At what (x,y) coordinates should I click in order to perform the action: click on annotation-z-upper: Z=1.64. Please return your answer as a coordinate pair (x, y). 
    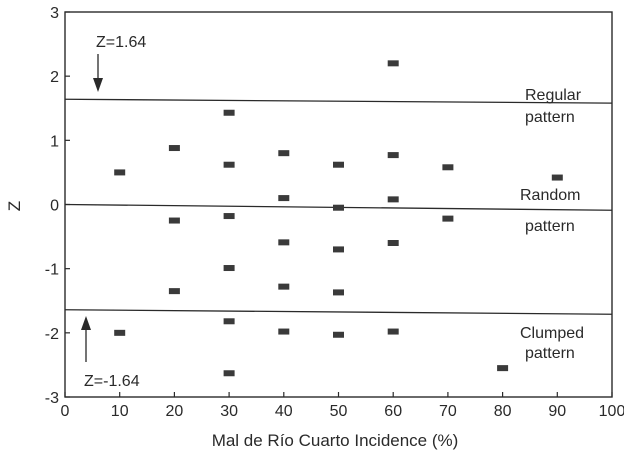
    Looking at the image, I should click on (121, 42).